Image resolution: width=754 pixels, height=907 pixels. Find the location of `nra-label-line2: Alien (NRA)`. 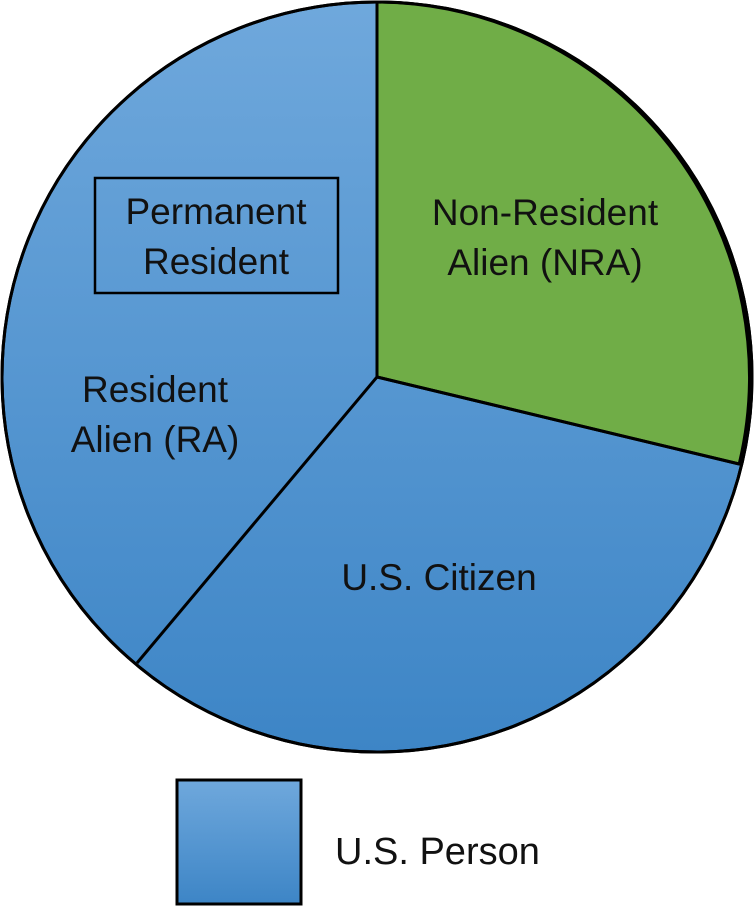

nra-label-line2: Alien (NRA) is located at coordinates (544, 262).